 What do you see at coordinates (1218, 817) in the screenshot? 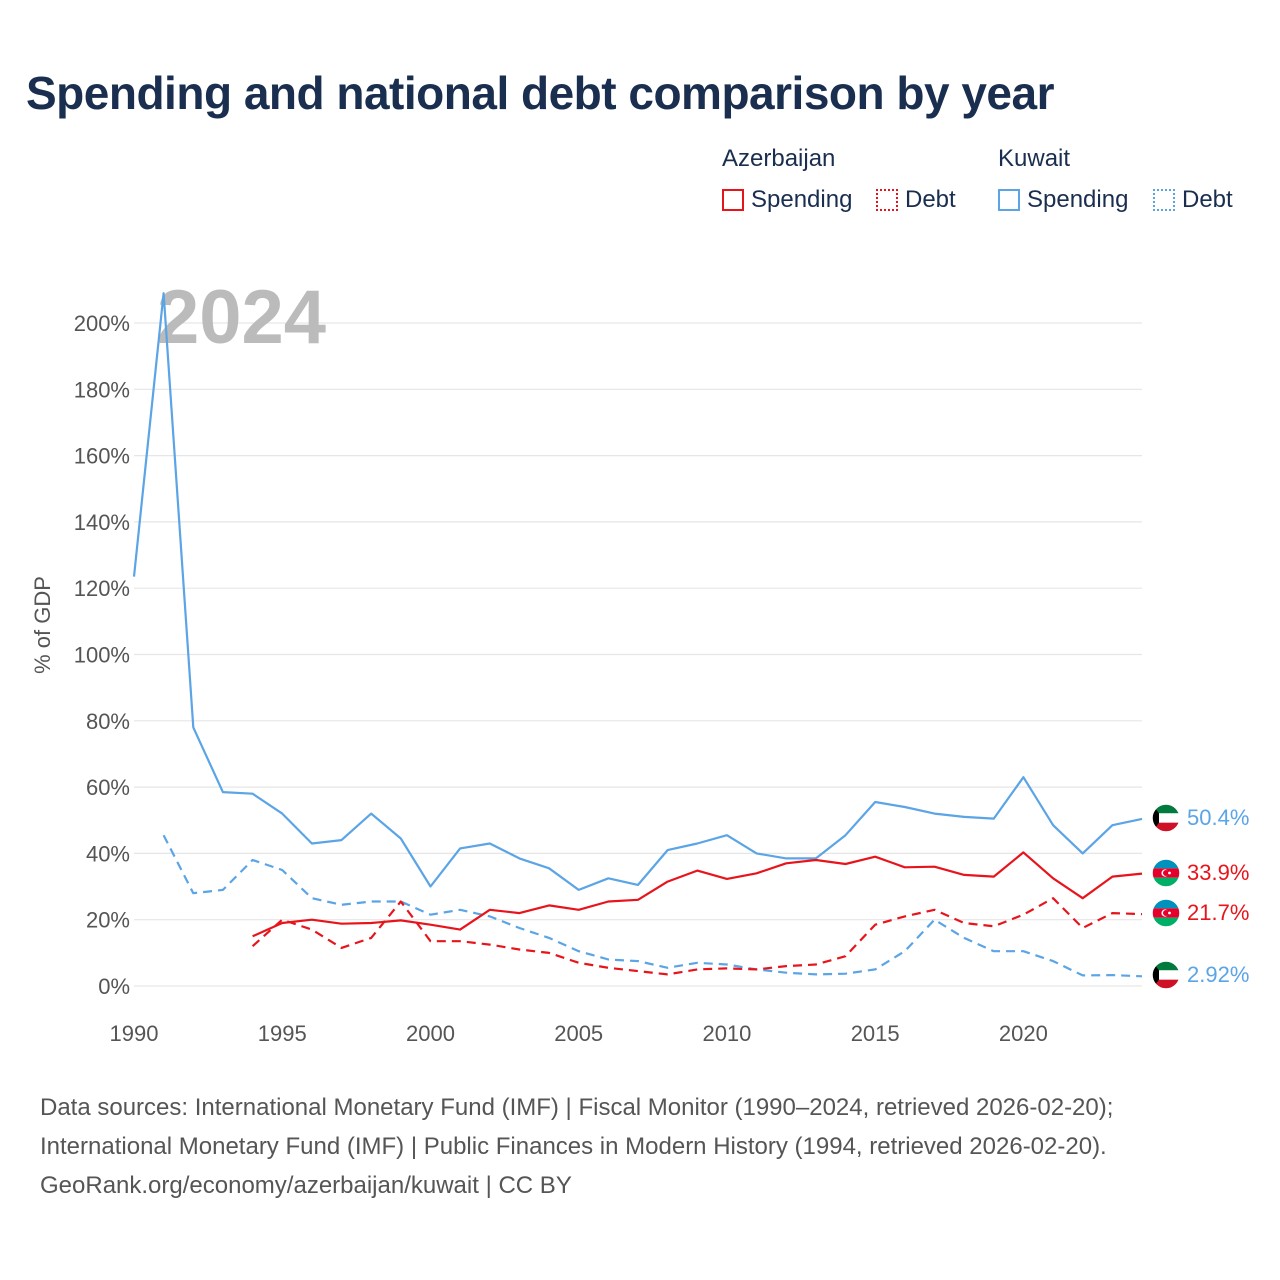
I see `end-label-kuwait-spending: 50.4%` at bounding box center [1218, 817].